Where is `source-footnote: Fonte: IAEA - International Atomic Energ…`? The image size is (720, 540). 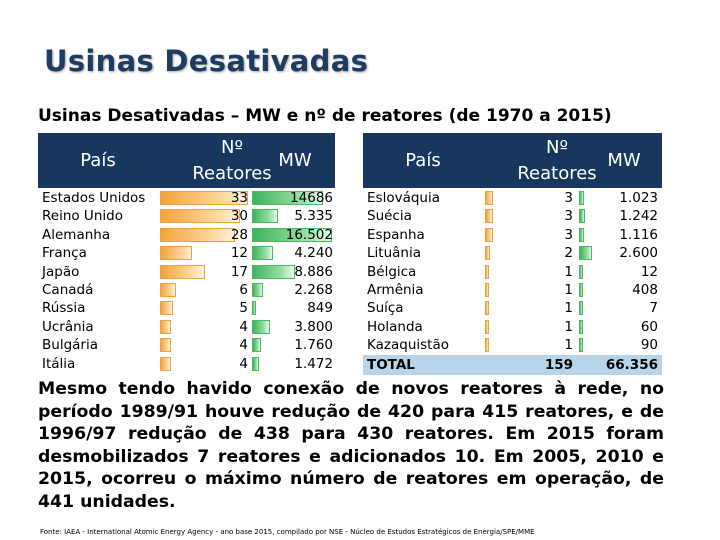
source-footnote: Fonte: IAEA - International Atomic Energ… is located at coordinates (287, 532).